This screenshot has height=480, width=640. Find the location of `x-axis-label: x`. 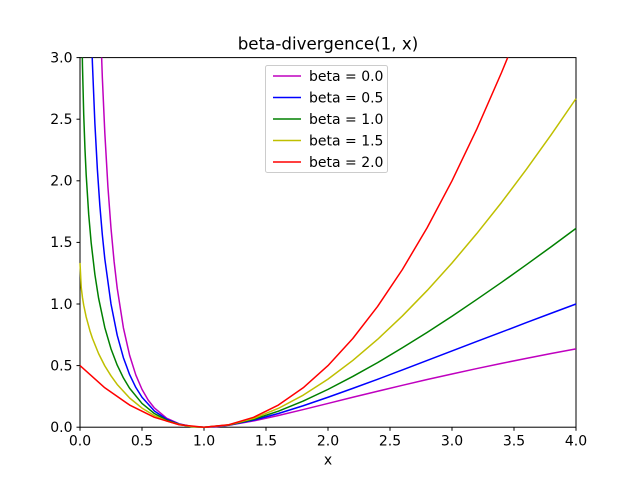

x-axis-label: x is located at coordinates (328, 461).